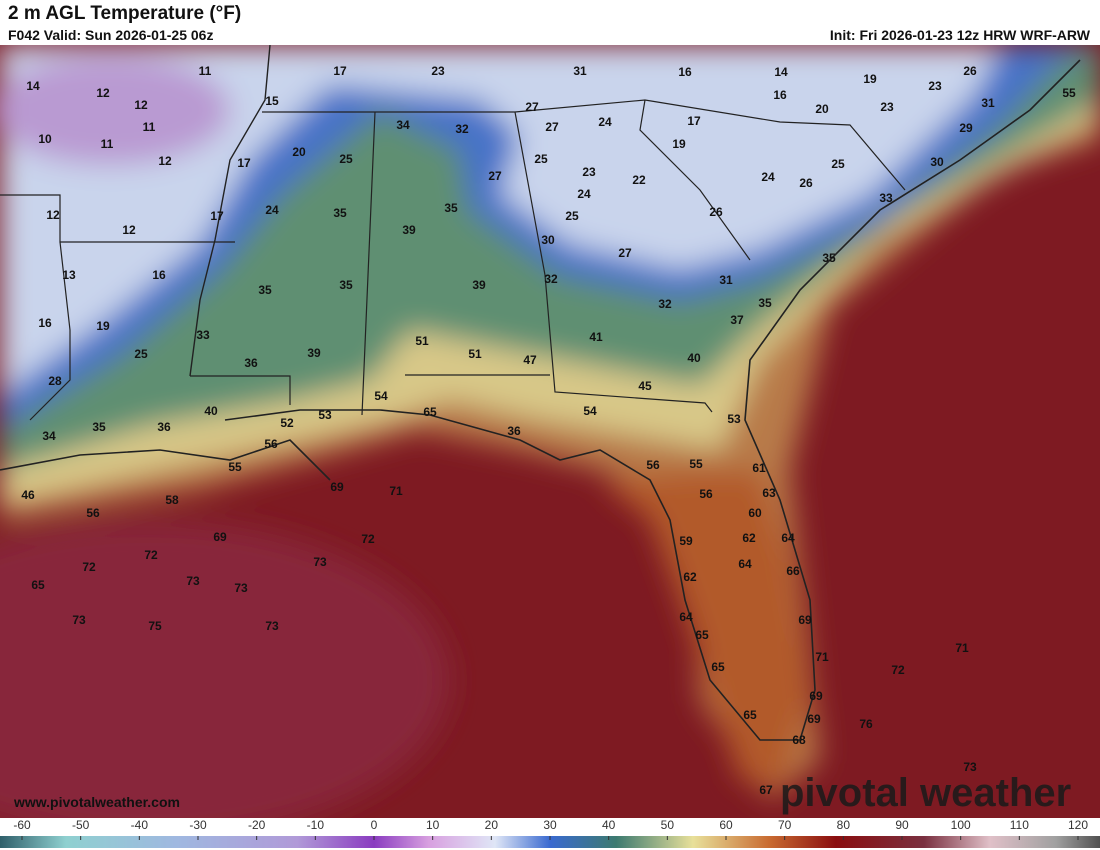 This screenshot has height=850, width=1100. What do you see at coordinates (433, 825) in the screenshot?
I see `colorbar-tick-label: 10` at bounding box center [433, 825].